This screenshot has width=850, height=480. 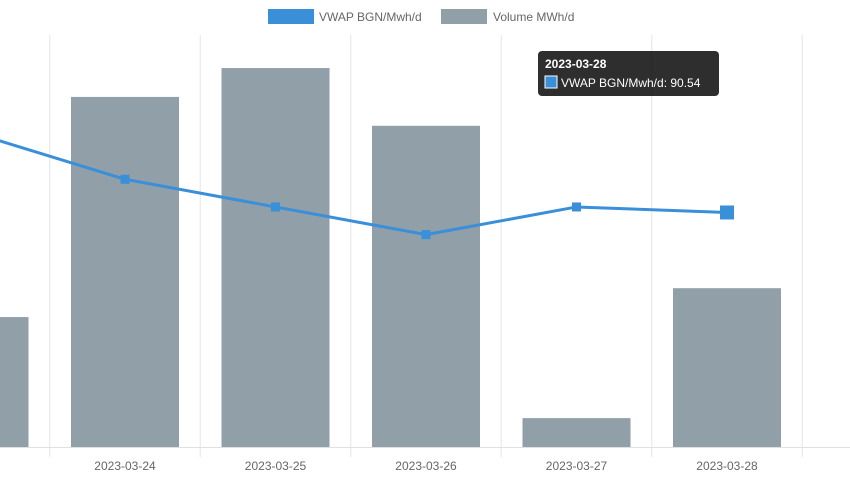 What do you see at coordinates (125, 466) in the screenshot?
I see `x-tick-label: 2023-03-24` at bounding box center [125, 466].